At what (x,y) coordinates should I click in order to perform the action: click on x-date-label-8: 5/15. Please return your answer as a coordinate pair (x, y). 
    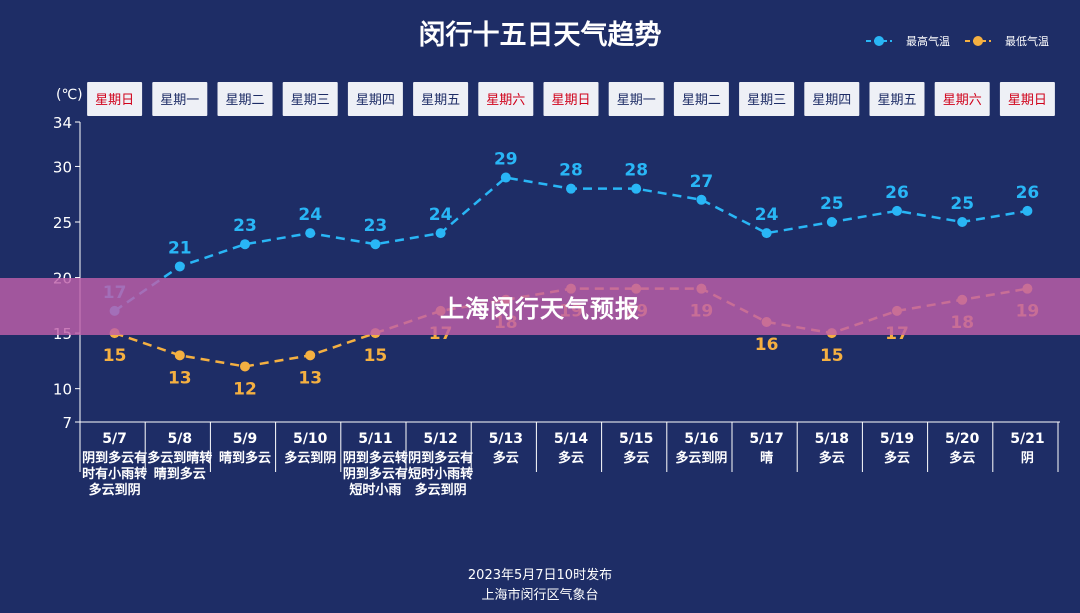
    Looking at the image, I should click on (636, 439).